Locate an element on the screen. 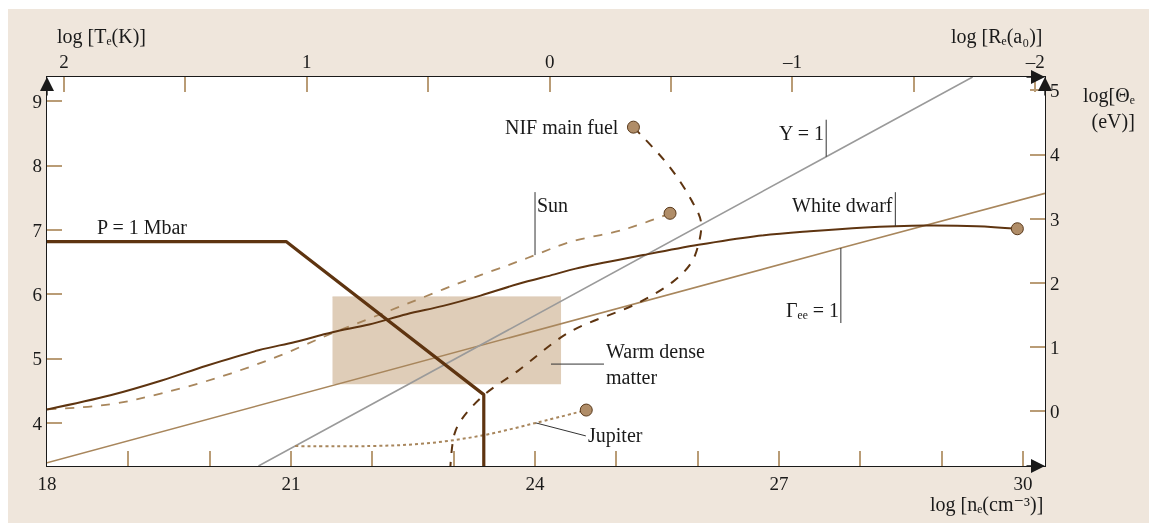 This screenshot has width=1149, height=523. series-label: NIF main fuel is located at coordinates (562, 127).